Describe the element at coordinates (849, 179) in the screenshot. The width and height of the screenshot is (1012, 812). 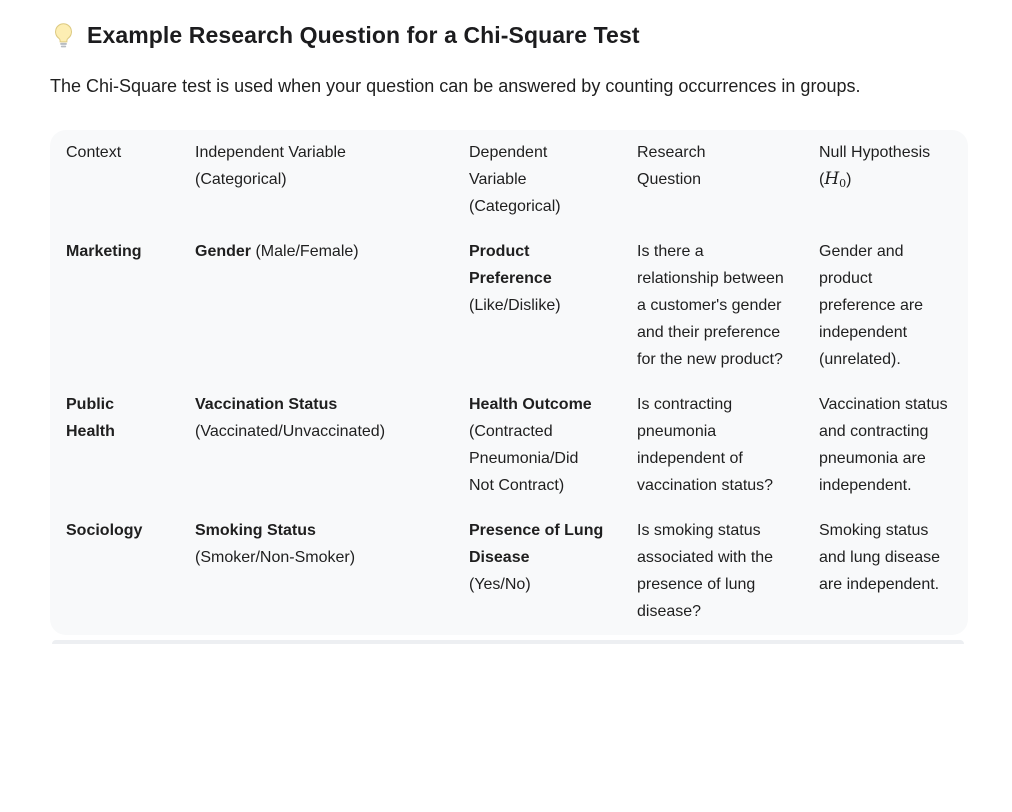
I see `paren: )` at that location.